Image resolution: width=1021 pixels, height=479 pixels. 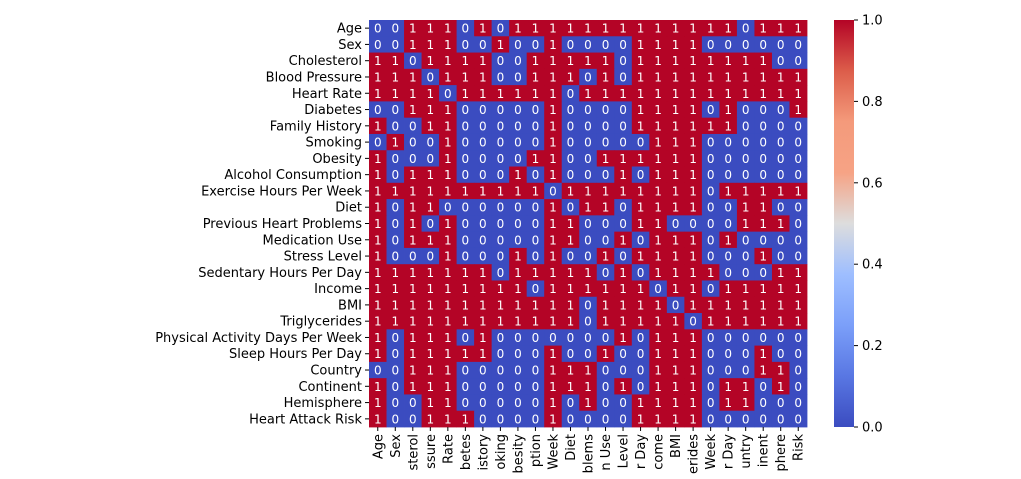 I want to click on column-label: Diet, so click(x=571, y=447).